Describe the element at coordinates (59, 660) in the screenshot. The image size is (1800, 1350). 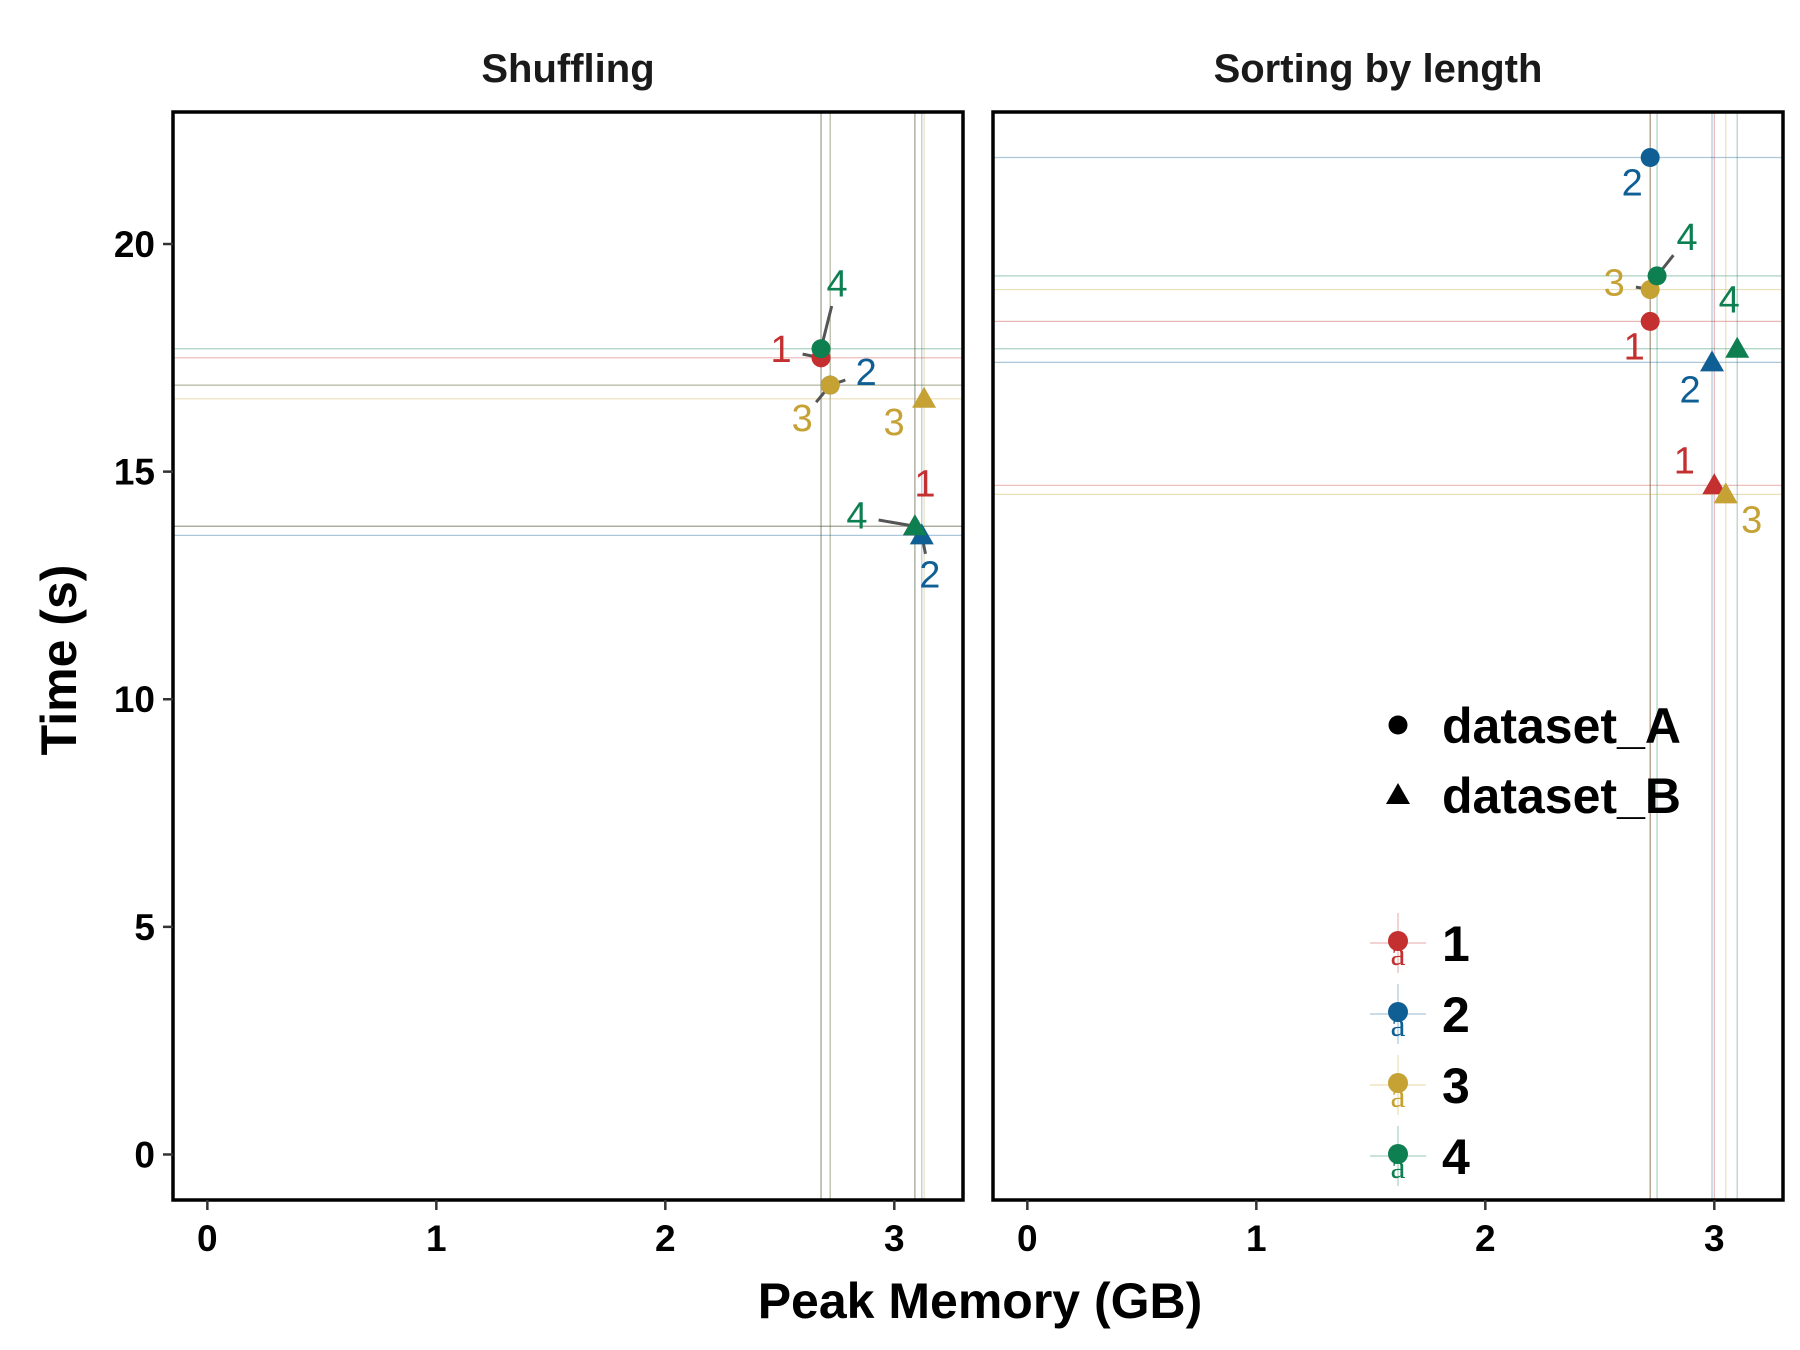
I see `y-axis-title: Time (s)` at that location.